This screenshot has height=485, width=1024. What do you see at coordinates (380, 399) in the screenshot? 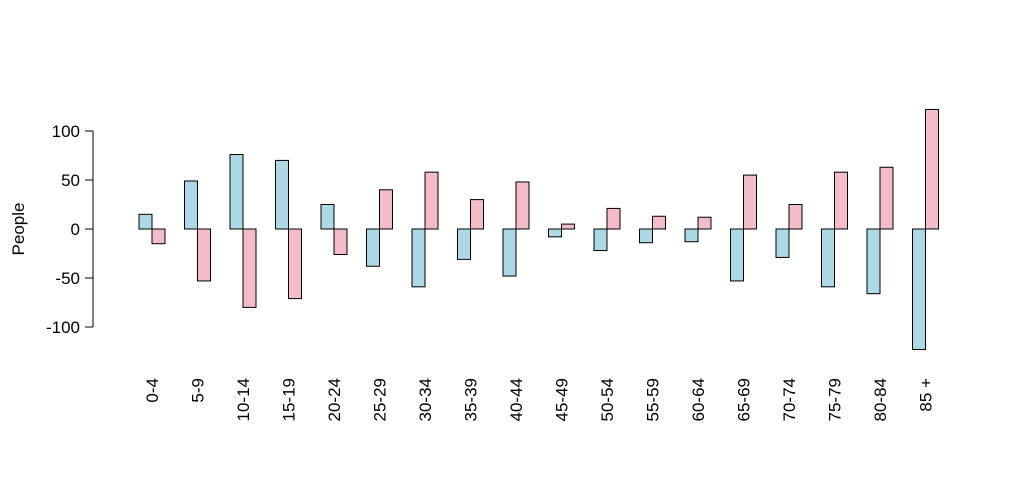
I see `x-tick-label: 25-29` at bounding box center [380, 399].